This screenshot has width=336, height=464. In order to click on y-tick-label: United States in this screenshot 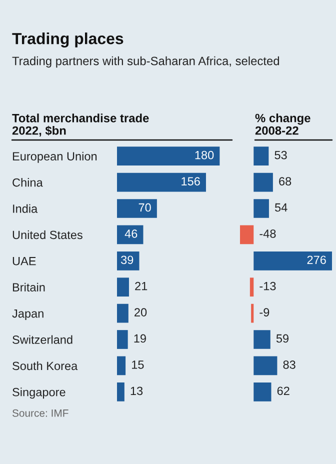, I will do `click(47, 235)`.